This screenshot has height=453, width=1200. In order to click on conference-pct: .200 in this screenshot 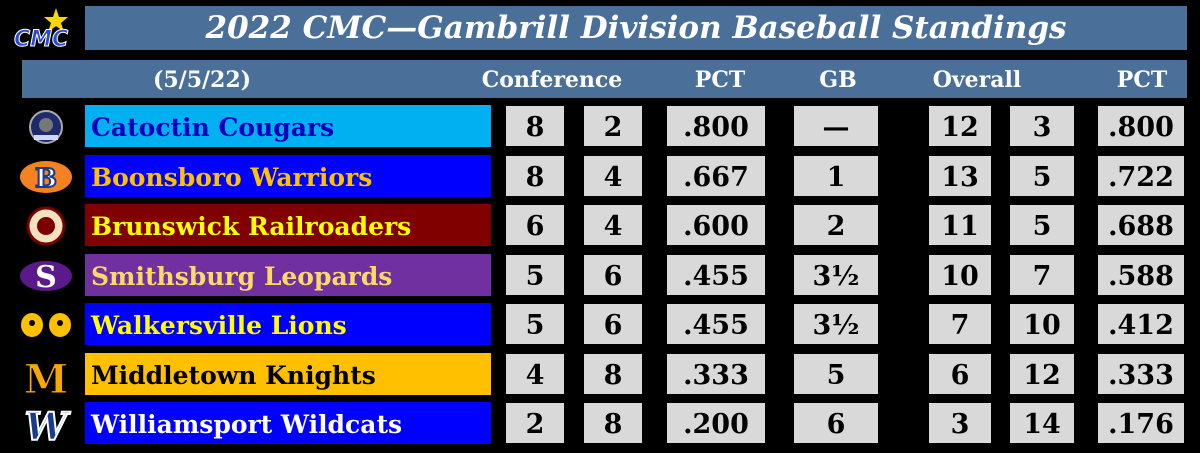, I will do `click(716, 423)`.